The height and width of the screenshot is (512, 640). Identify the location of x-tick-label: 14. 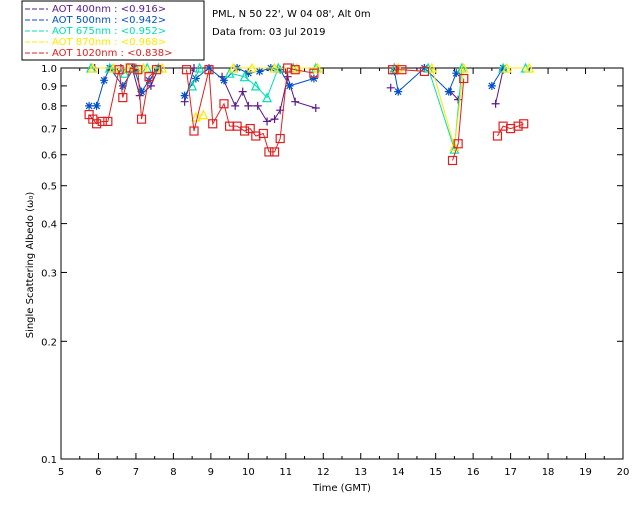
(398, 472).